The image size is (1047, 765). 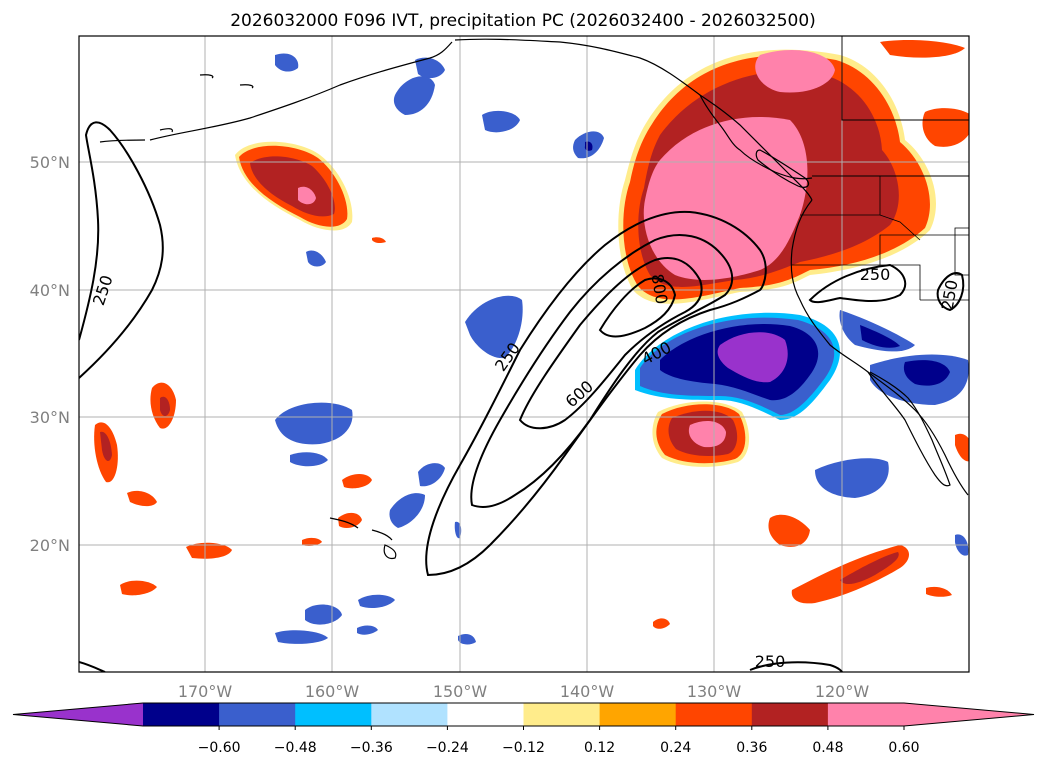 What do you see at coordinates (50, 545) in the screenshot?
I see `lat-tick-20n: 20°N` at bounding box center [50, 545].